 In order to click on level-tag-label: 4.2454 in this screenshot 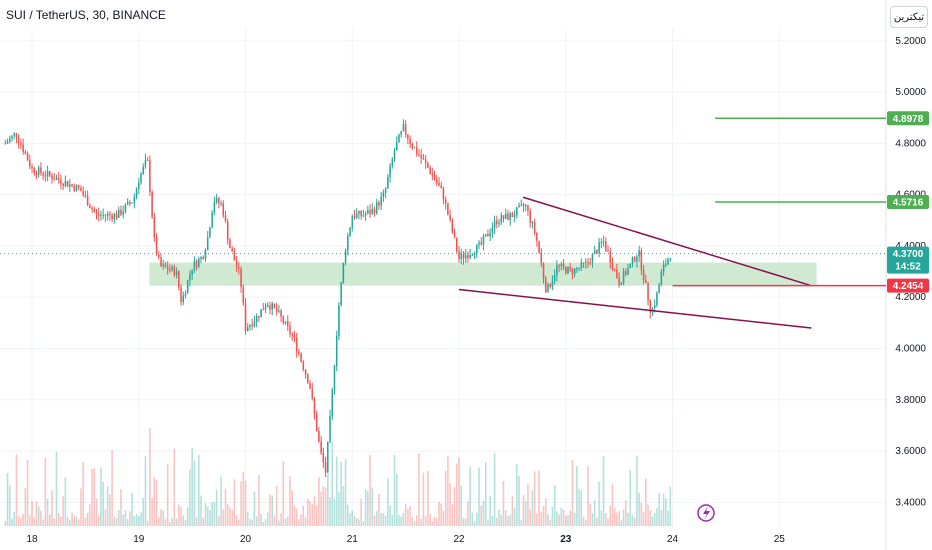, I will do `click(908, 286)`.